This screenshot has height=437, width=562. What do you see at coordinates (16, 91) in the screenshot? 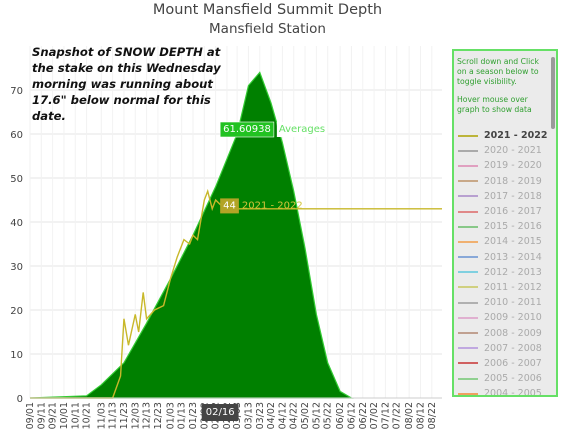
I see `y-tick-label: 70` at bounding box center [16, 91].